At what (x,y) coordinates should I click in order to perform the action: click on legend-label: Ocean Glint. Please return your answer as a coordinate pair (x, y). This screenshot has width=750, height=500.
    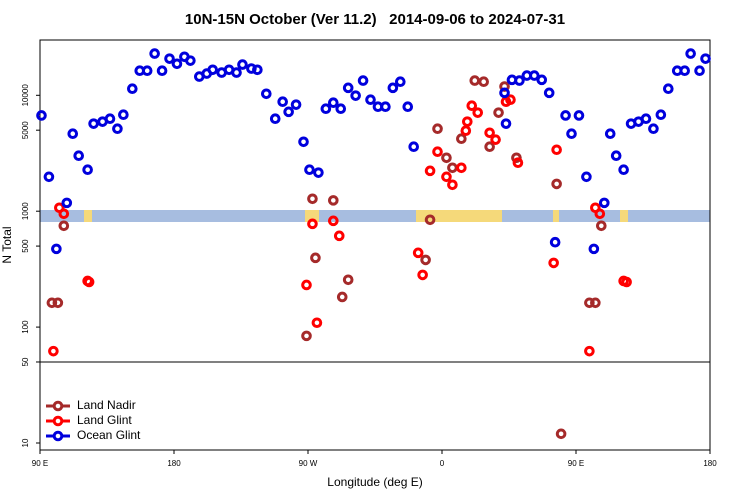
    Looking at the image, I should click on (109, 435).